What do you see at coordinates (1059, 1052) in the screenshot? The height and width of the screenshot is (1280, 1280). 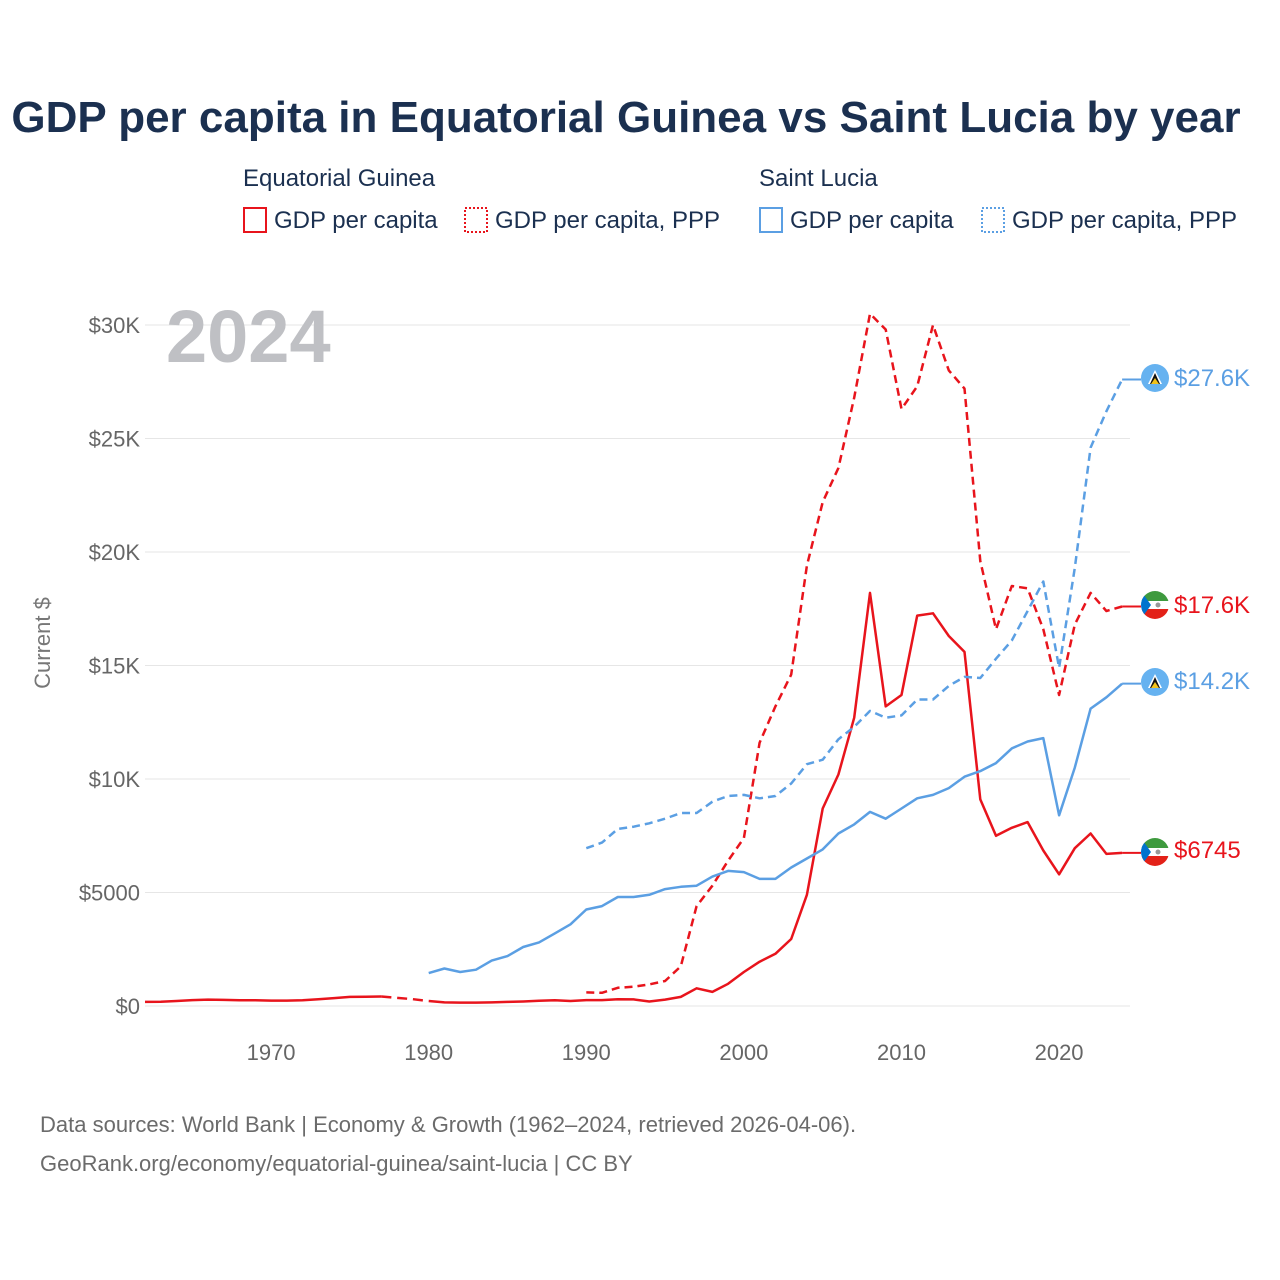 I see `x-tick-label: 2020` at bounding box center [1059, 1052].